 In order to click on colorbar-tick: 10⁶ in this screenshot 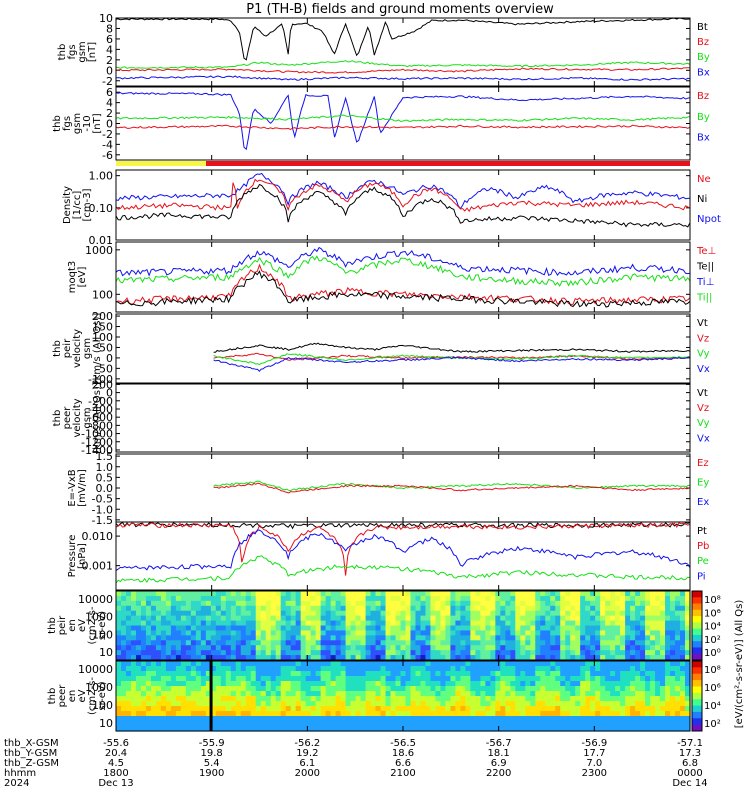, I will do `click(712, 688)`.